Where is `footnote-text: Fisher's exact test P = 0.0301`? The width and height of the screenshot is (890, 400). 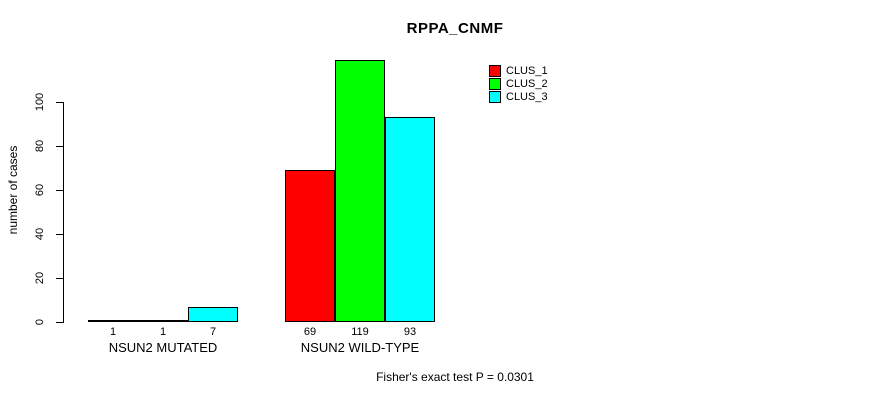 footnote-text: Fisher's exact test P = 0.0301 is located at coordinates (455, 377).